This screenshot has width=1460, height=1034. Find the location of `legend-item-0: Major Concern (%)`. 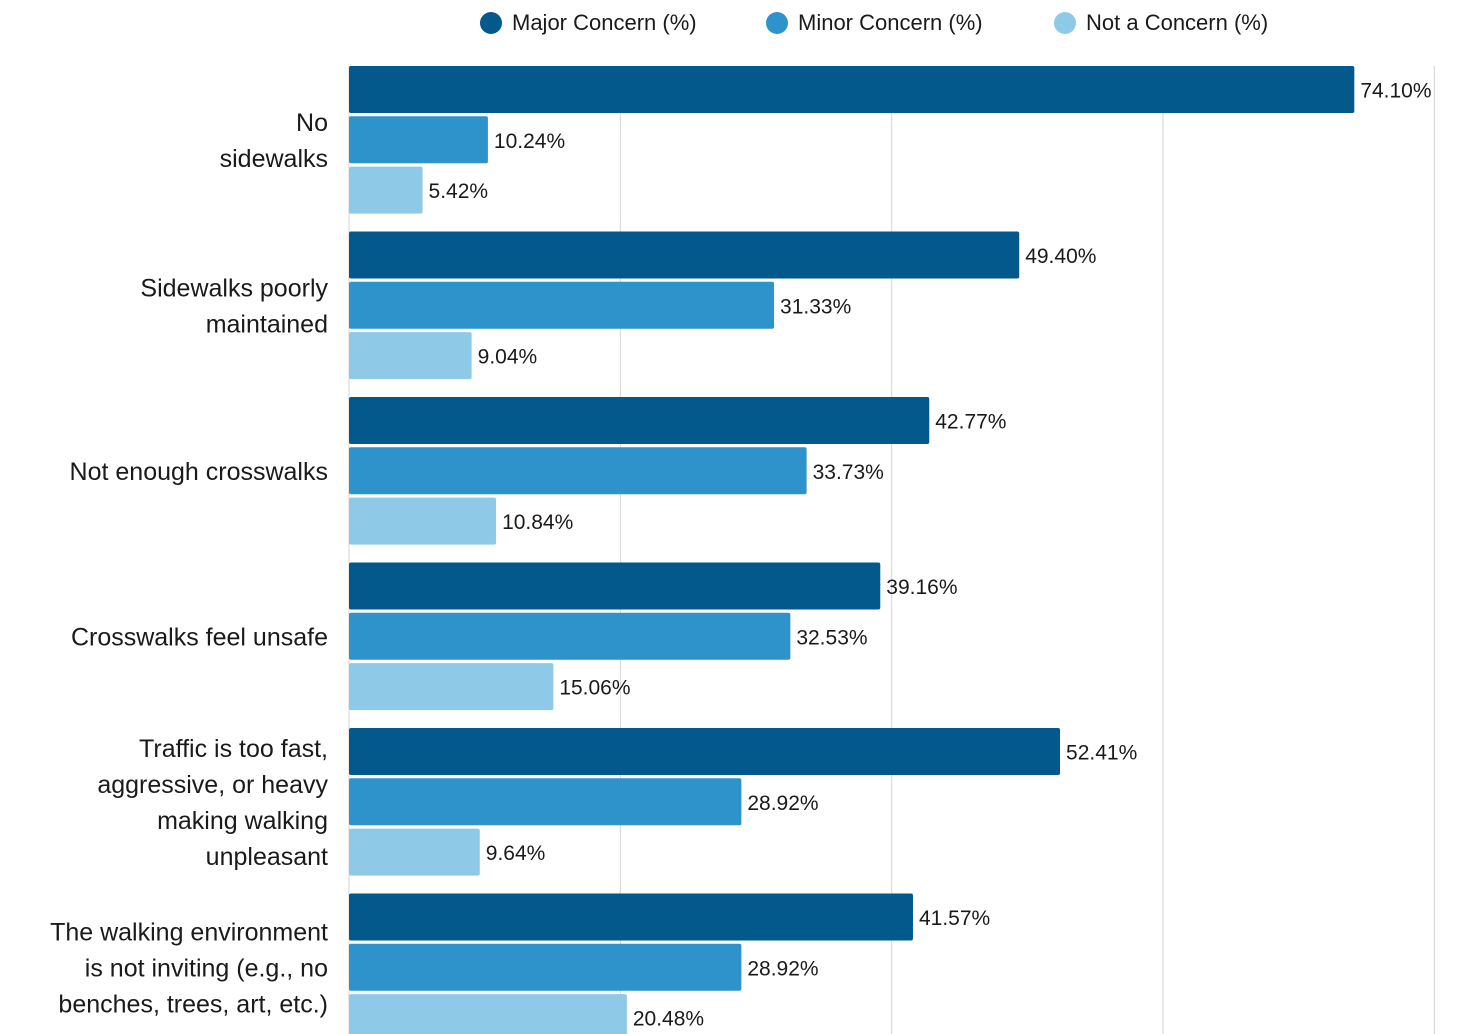

legend-item-0: Major Concern (%) is located at coordinates (588, 23).